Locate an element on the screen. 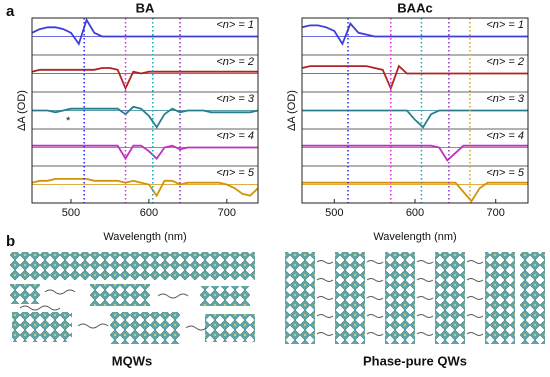 The width and height of the screenshot is (550, 377). annotation: * is located at coordinates (68, 121).